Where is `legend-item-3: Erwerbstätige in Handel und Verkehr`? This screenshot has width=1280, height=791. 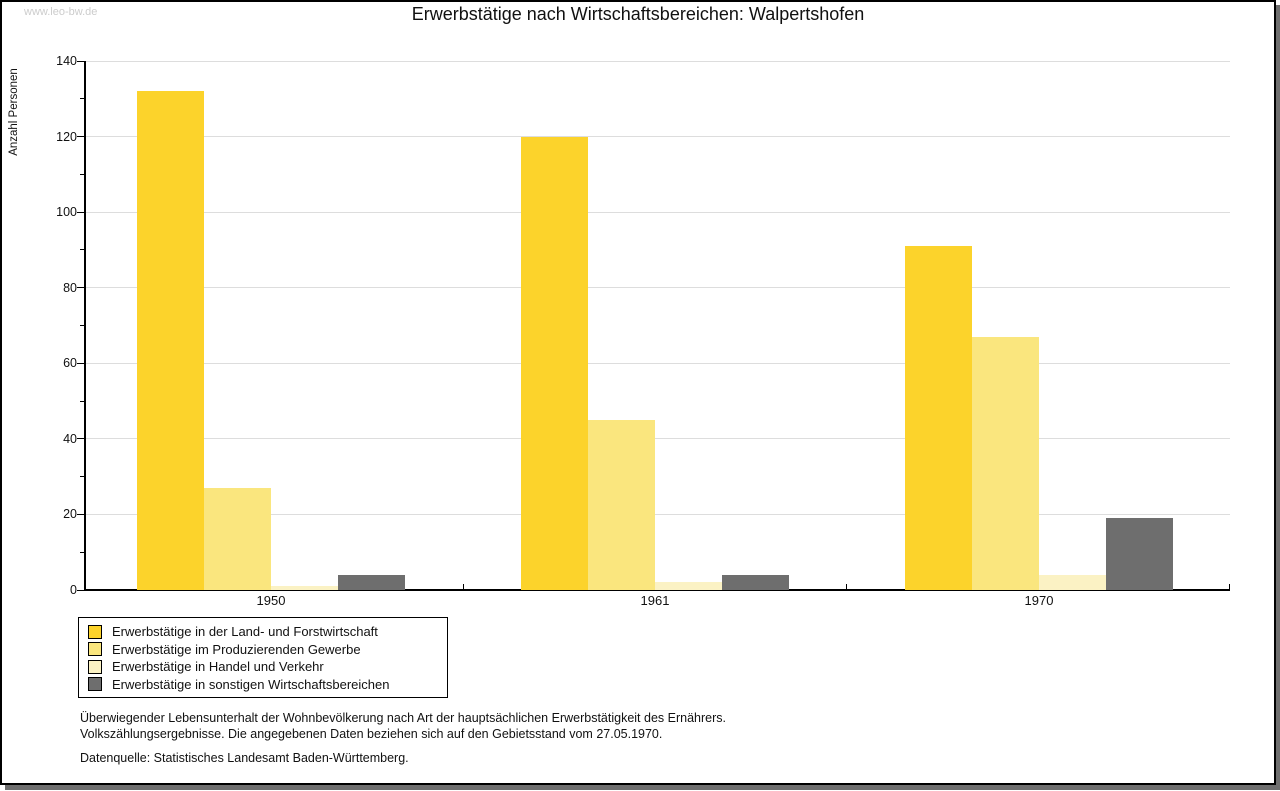 legend-item-3: Erwerbstätige in Handel und Verkehr is located at coordinates (267, 667).